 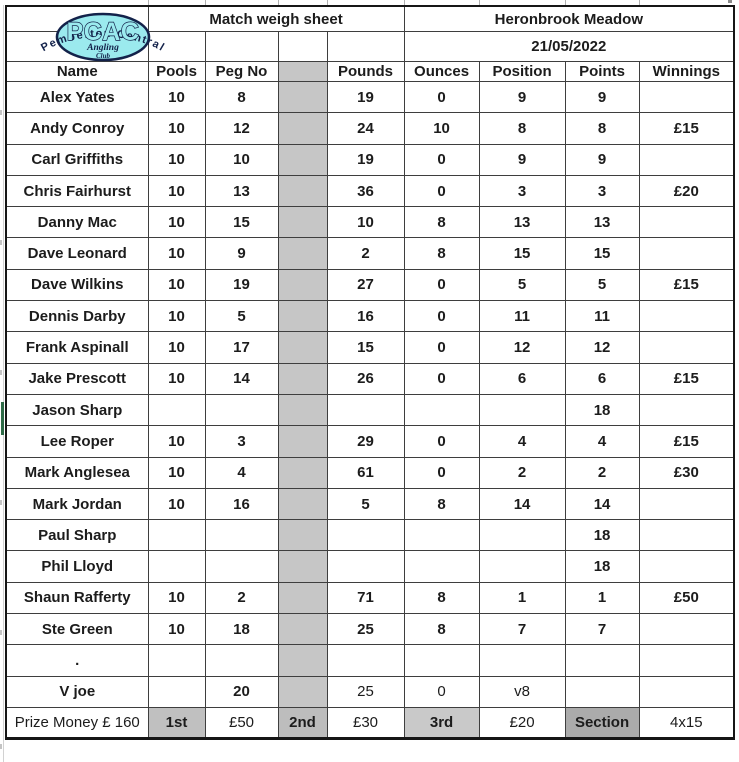 I want to click on column-header-ounces: Ounces, so click(x=441, y=71).